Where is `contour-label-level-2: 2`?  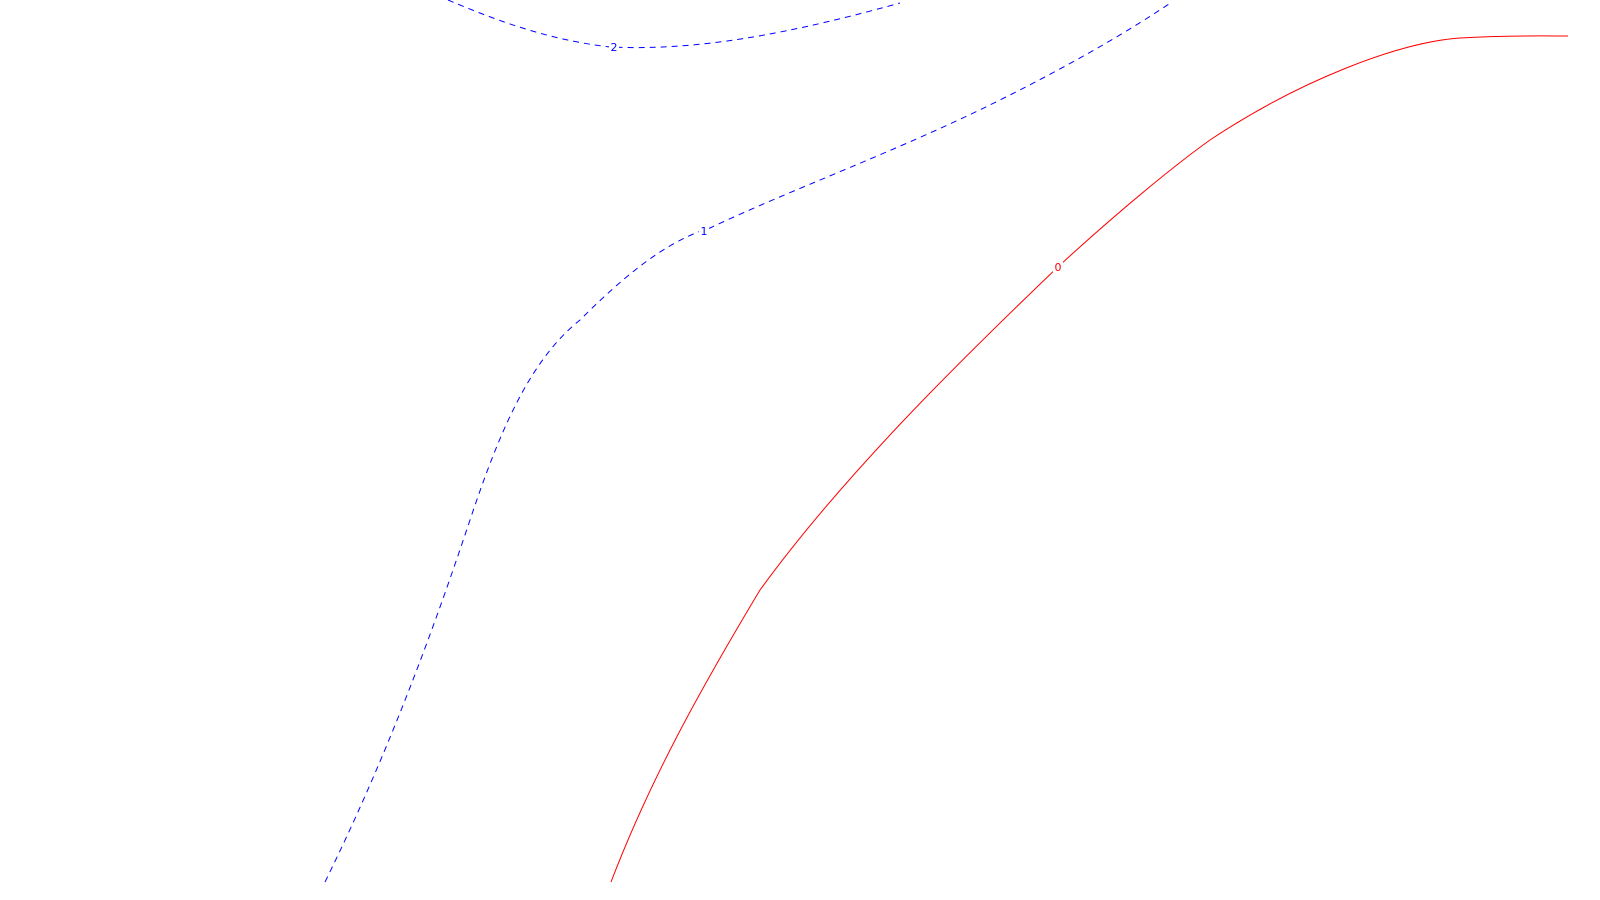 contour-label-level-2: 2 is located at coordinates (614, 47).